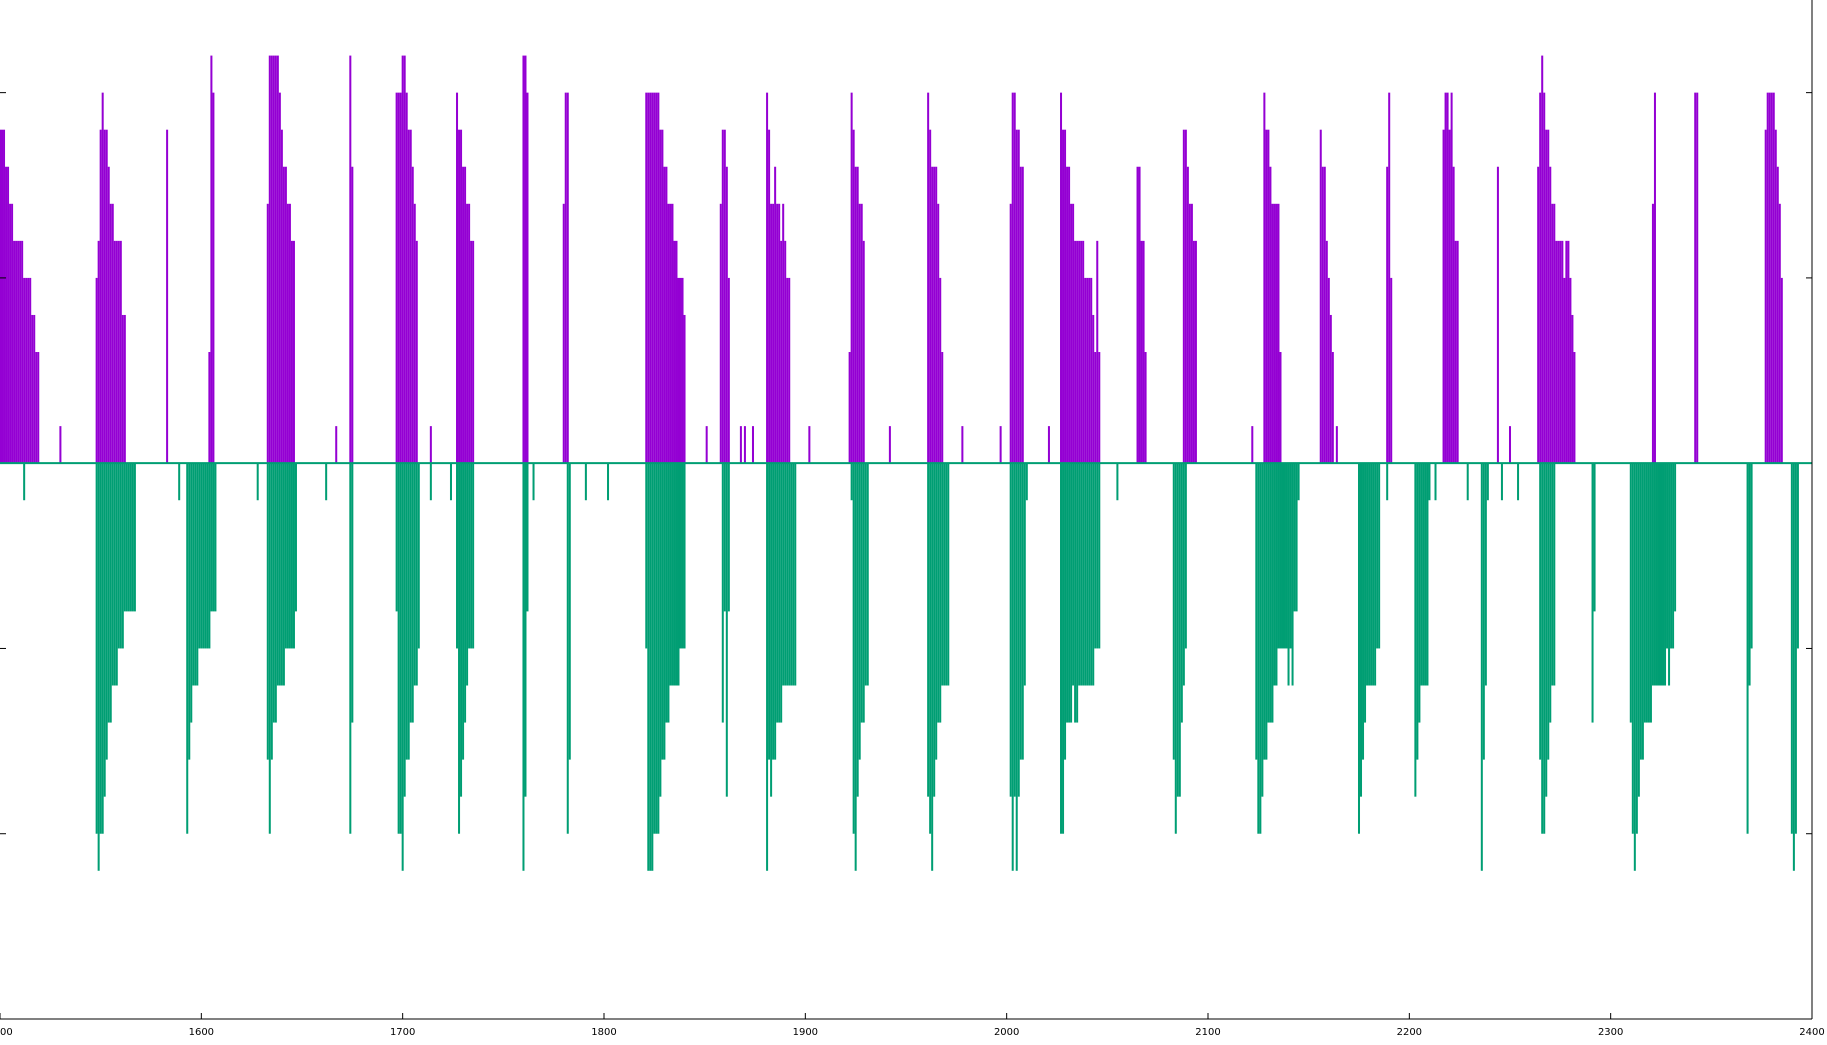 The width and height of the screenshot is (1827, 1045). What do you see at coordinates (1207, 1032) in the screenshot?
I see `x-tick-label: 2100` at bounding box center [1207, 1032].